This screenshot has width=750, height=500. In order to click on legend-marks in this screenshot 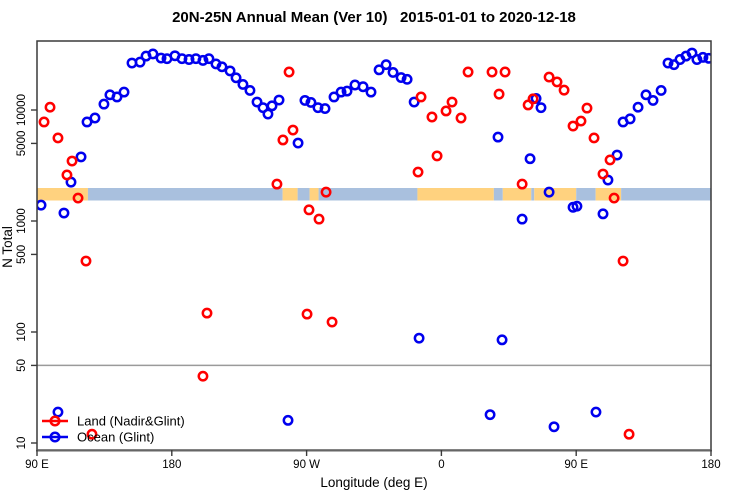, I will do `click(55, 429)`.